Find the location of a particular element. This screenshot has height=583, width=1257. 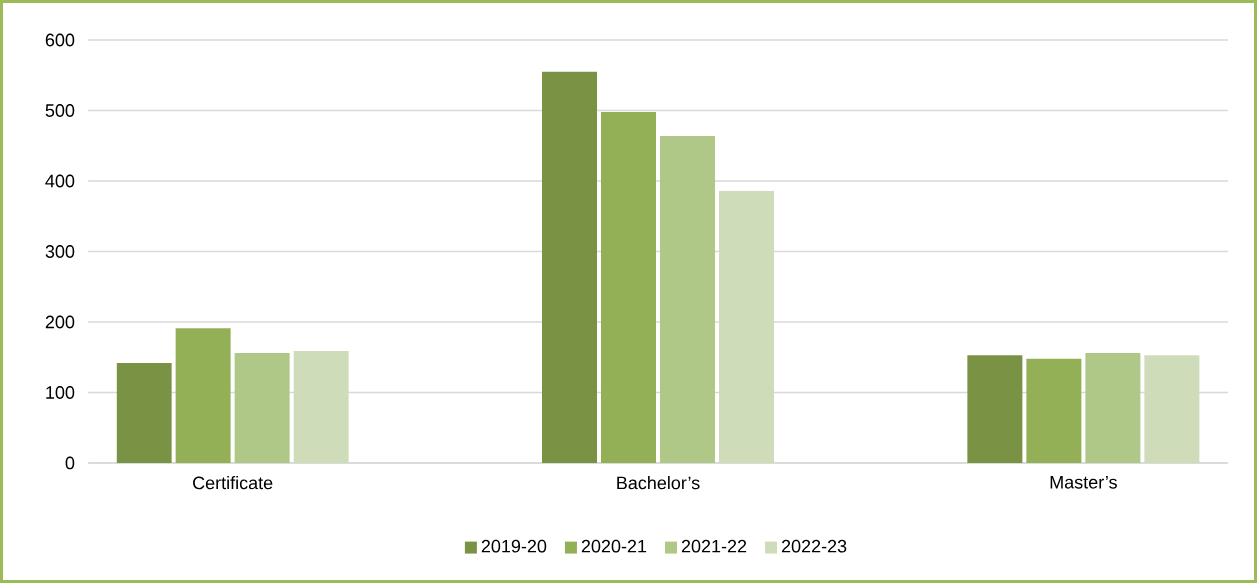

legend-label: 2020-21 is located at coordinates (614, 546).